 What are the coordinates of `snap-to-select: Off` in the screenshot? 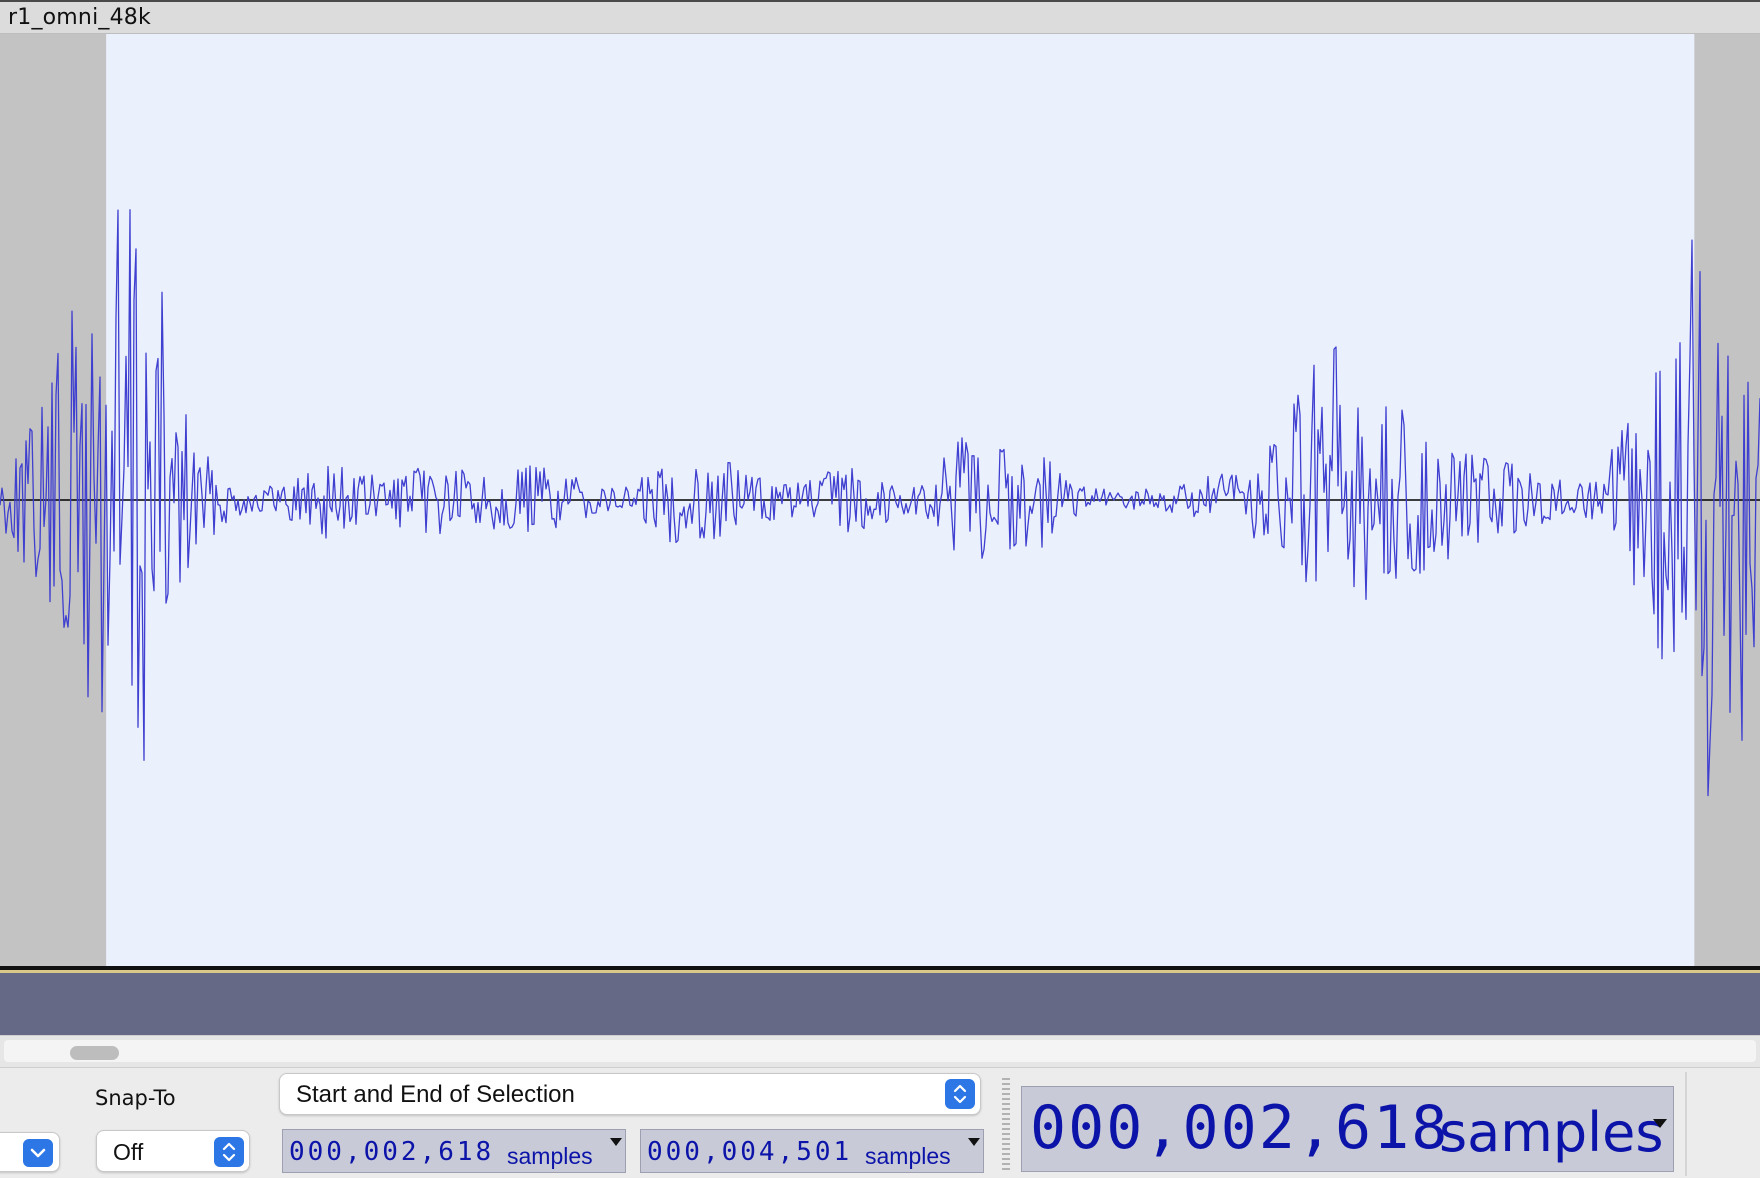 It's located at (173, 1151).